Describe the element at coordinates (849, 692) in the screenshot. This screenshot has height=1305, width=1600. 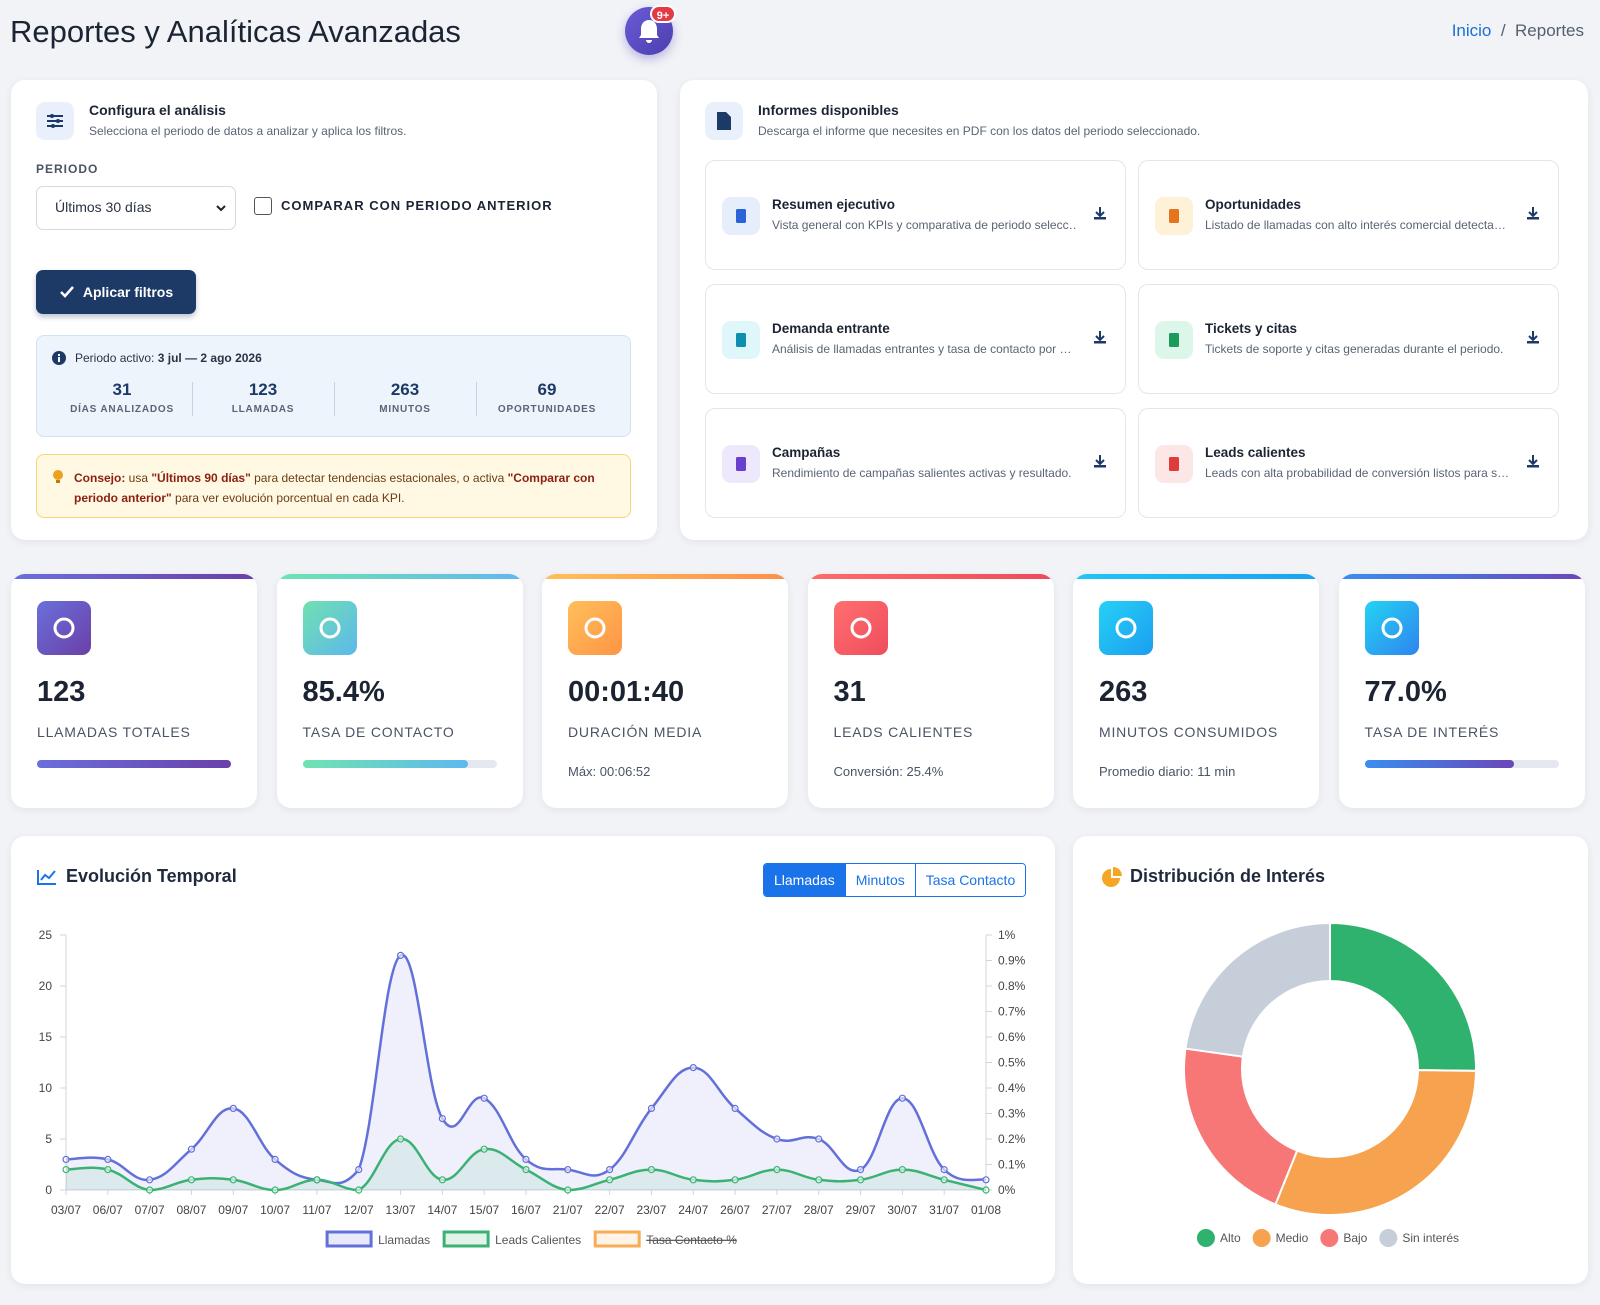
I see `kpi-value: 31` at that location.